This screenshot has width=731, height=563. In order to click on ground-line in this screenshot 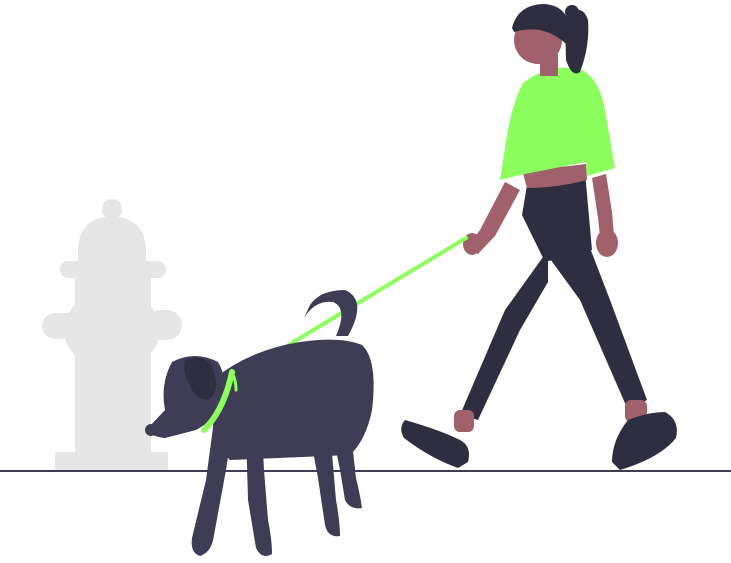, I will do `click(365, 471)`.